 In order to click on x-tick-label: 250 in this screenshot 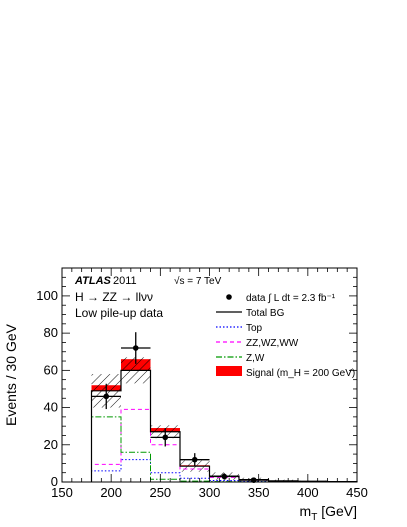, I will do `click(160, 492)`.